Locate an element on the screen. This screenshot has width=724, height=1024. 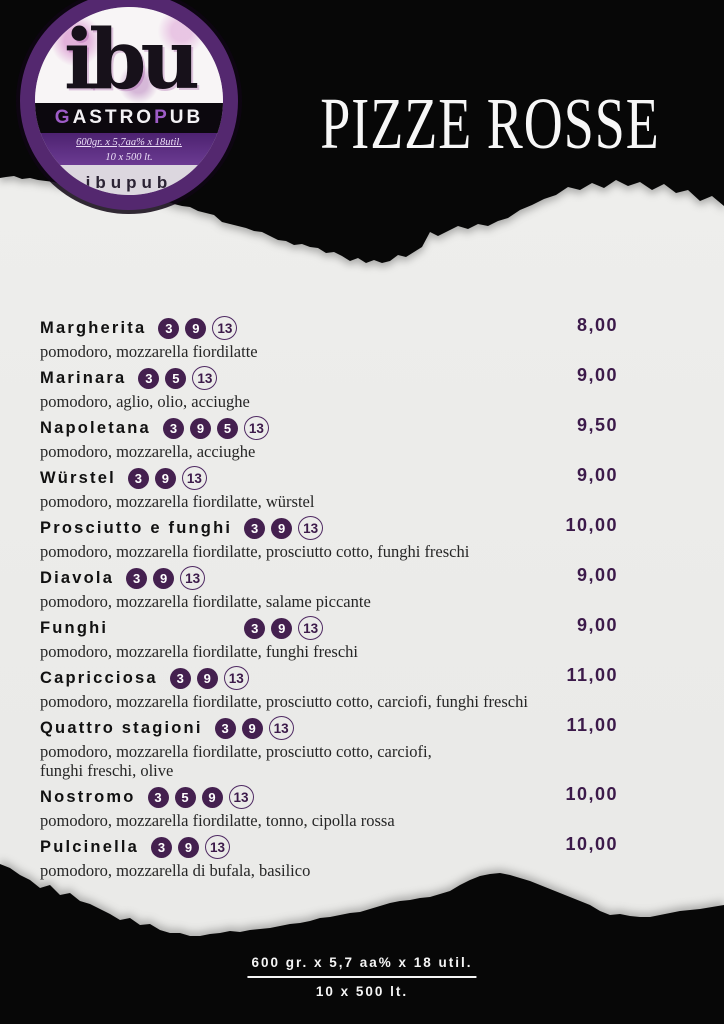
item-header-row: Prosciutto e funghi 3 9 13 10,00 is located at coordinates (329, 527).